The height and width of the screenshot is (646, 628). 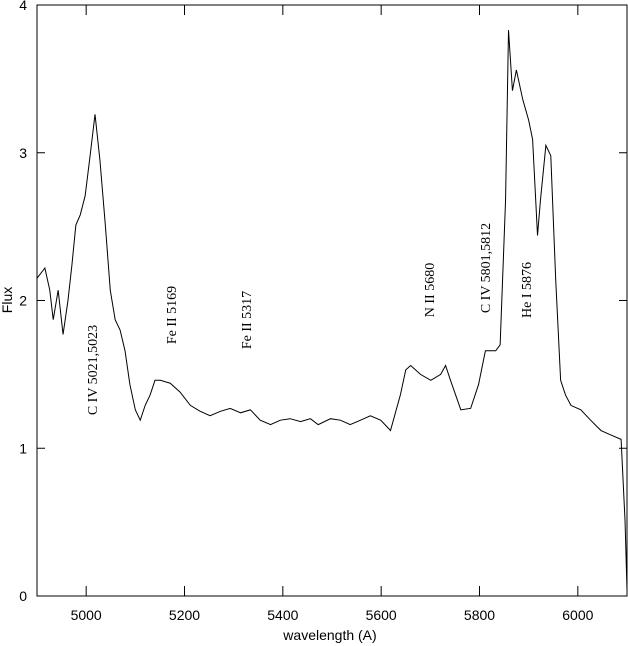 What do you see at coordinates (329, 635) in the screenshot?
I see `x-axis-label: wavelength (A)` at bounding box center [329, 635].